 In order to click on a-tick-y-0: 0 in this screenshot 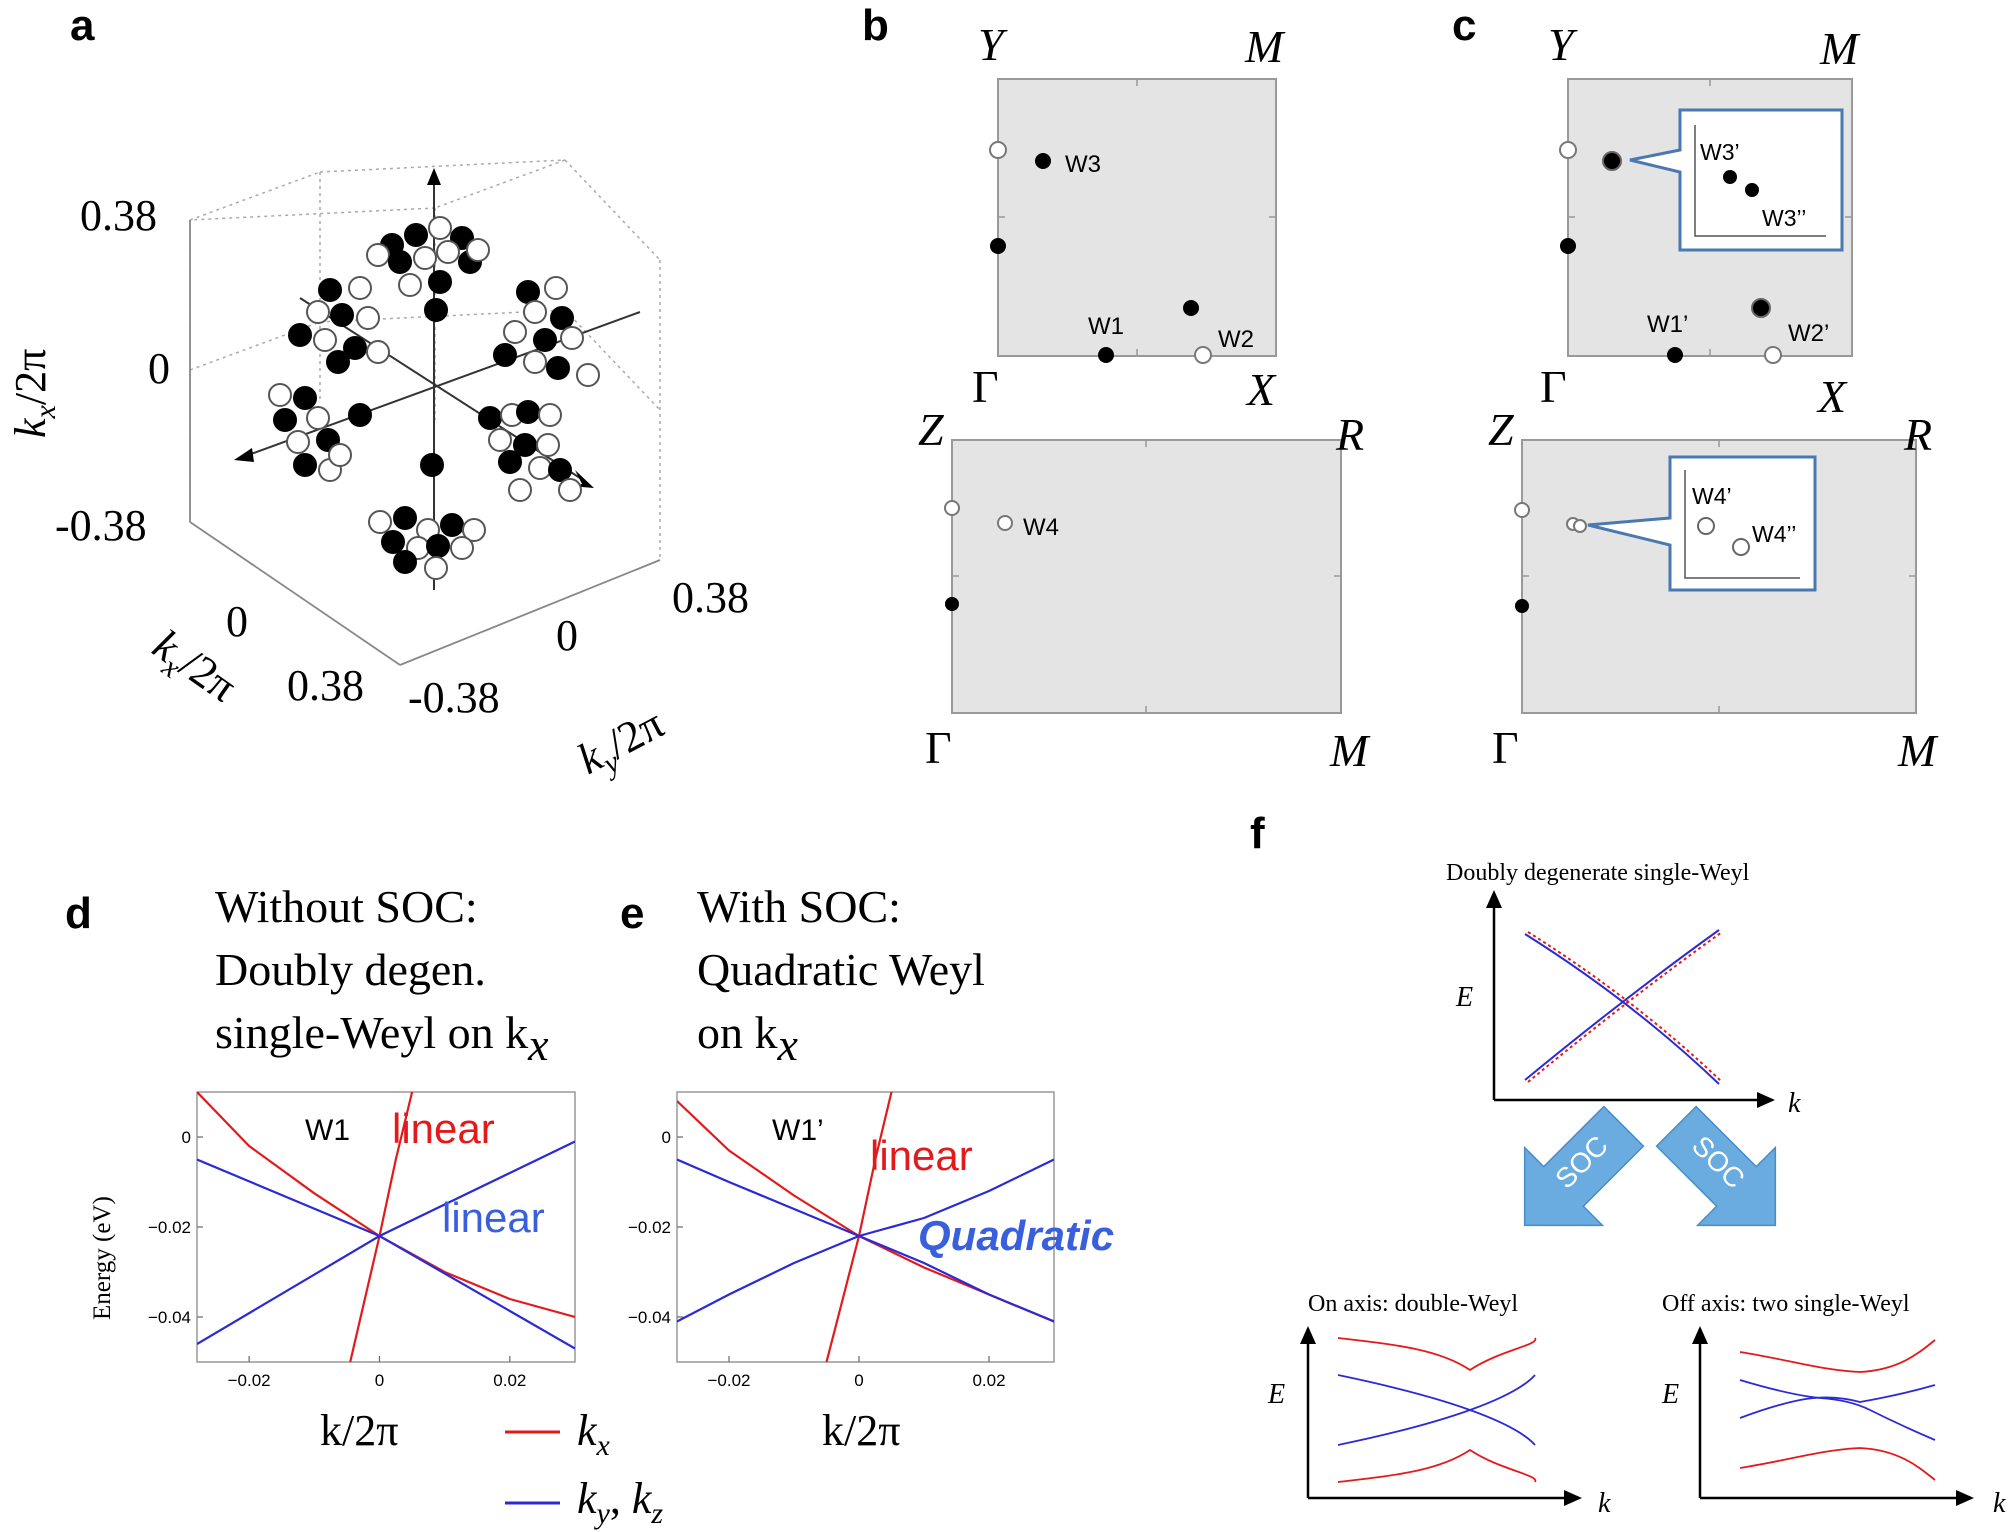, I will do `click(567, 635)`.